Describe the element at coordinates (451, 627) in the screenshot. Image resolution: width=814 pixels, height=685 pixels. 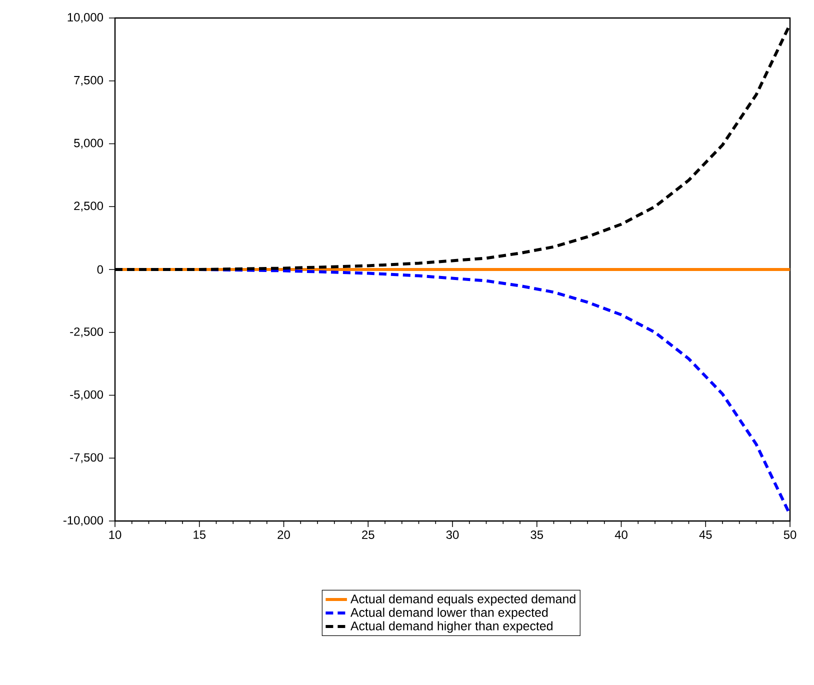
I see `legend-label: Actual demand higher than expected` at that location.